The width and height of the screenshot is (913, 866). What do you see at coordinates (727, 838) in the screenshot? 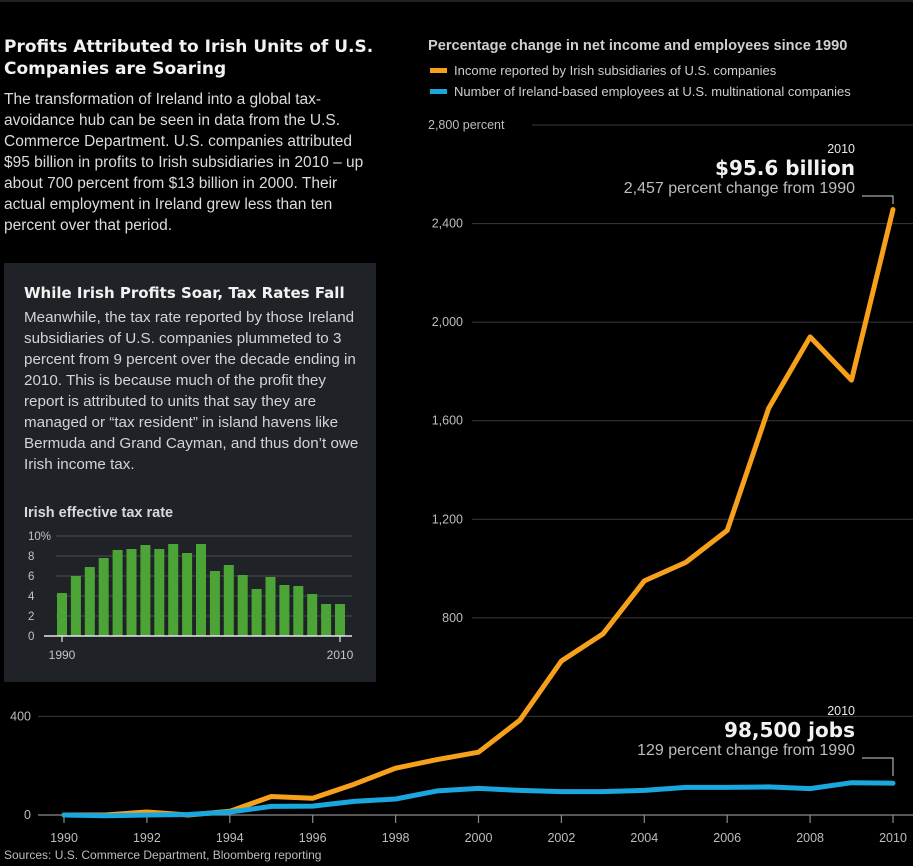
I see `x-tick-label: 2006` at bounding box center [727, 838].